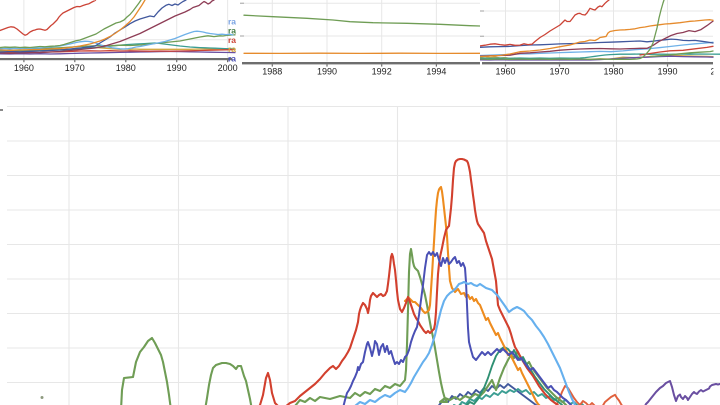 The image size is (720, 405). I want to click on svg-text: 2000, so click(228, 68).